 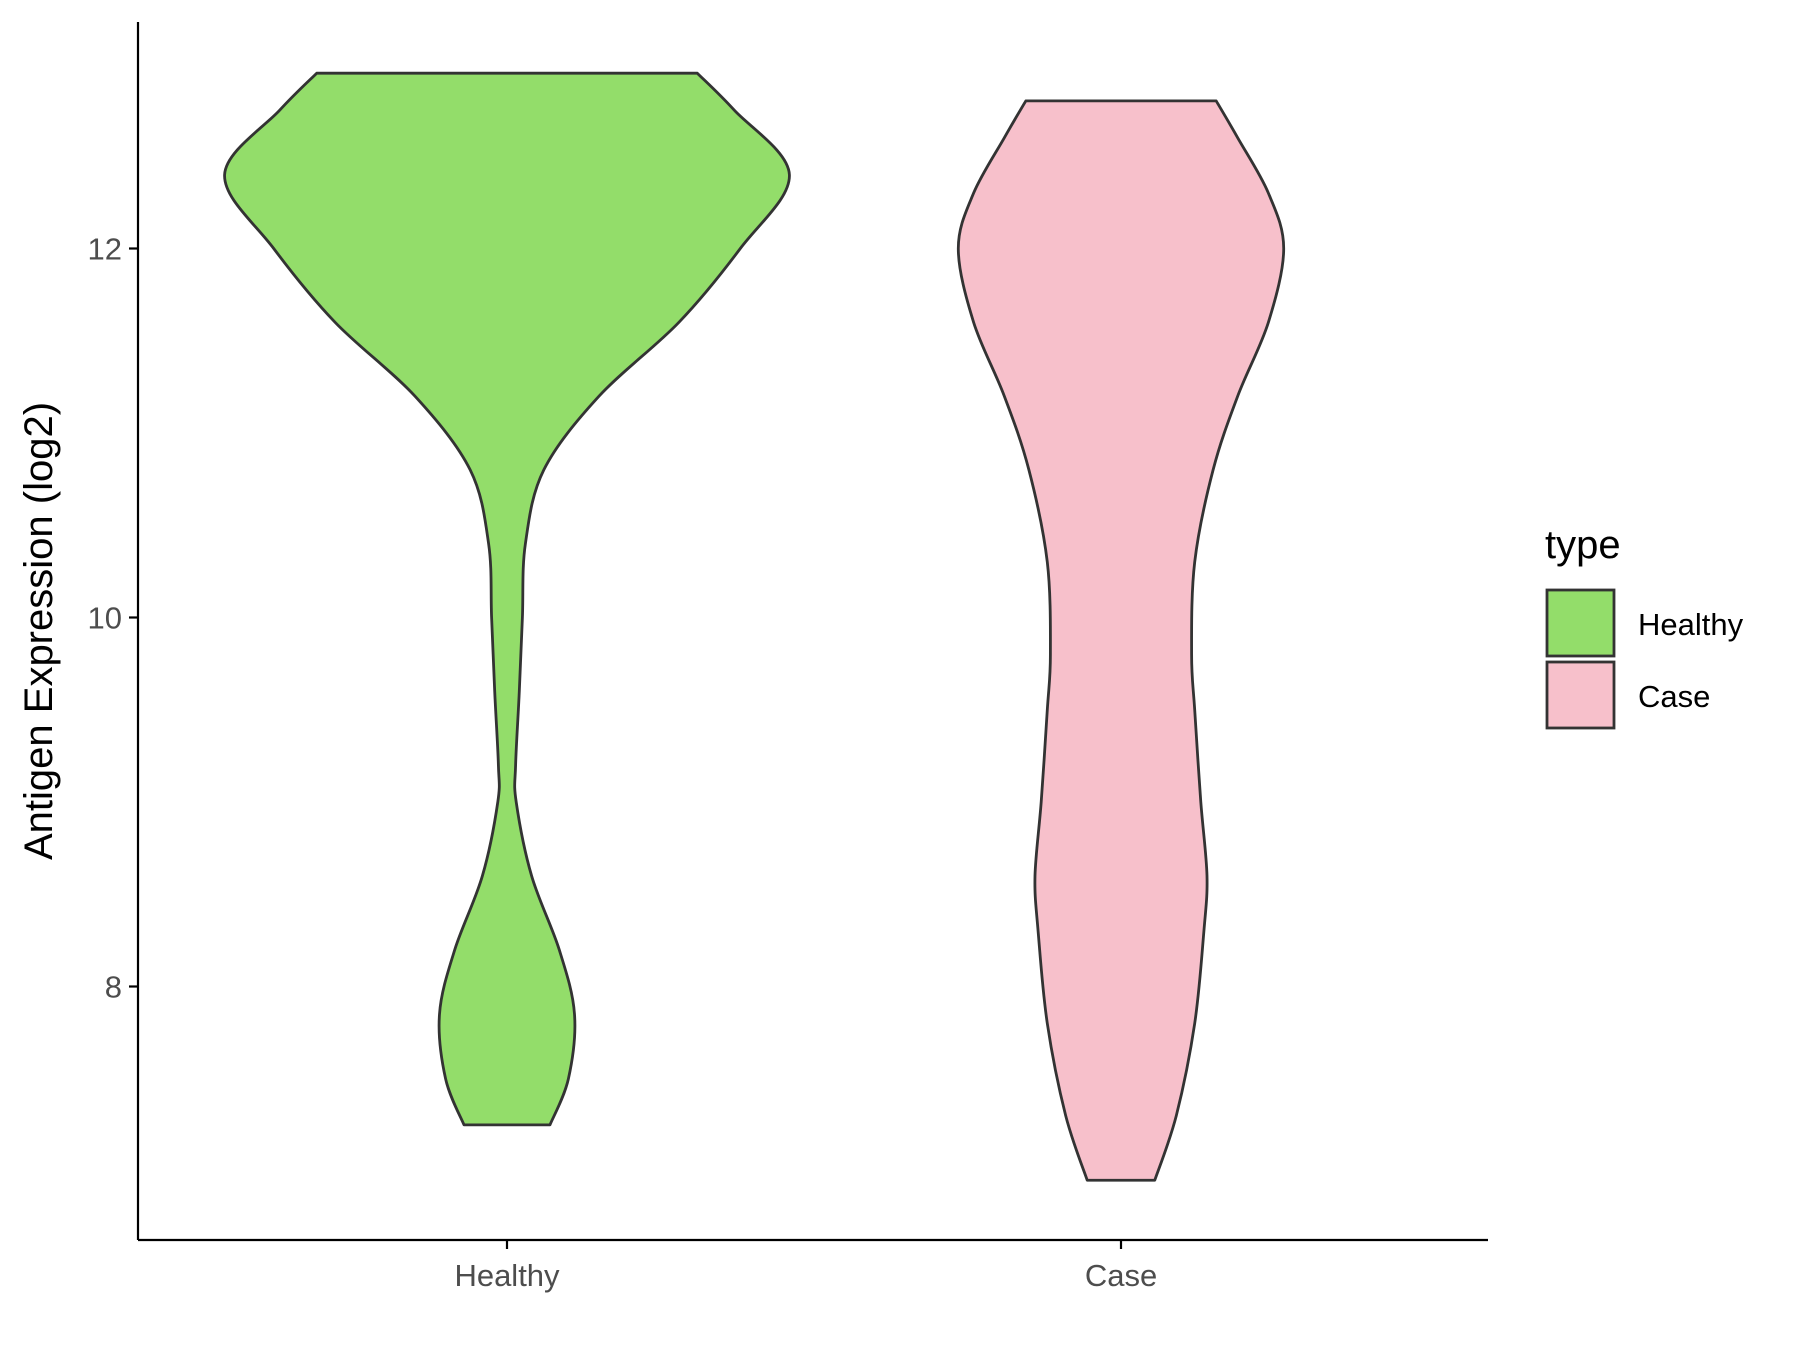 What do you see at coordinates (1583, 545) in the screenshot?
I see `legend-title: type` at bounding box center [1583, 545].